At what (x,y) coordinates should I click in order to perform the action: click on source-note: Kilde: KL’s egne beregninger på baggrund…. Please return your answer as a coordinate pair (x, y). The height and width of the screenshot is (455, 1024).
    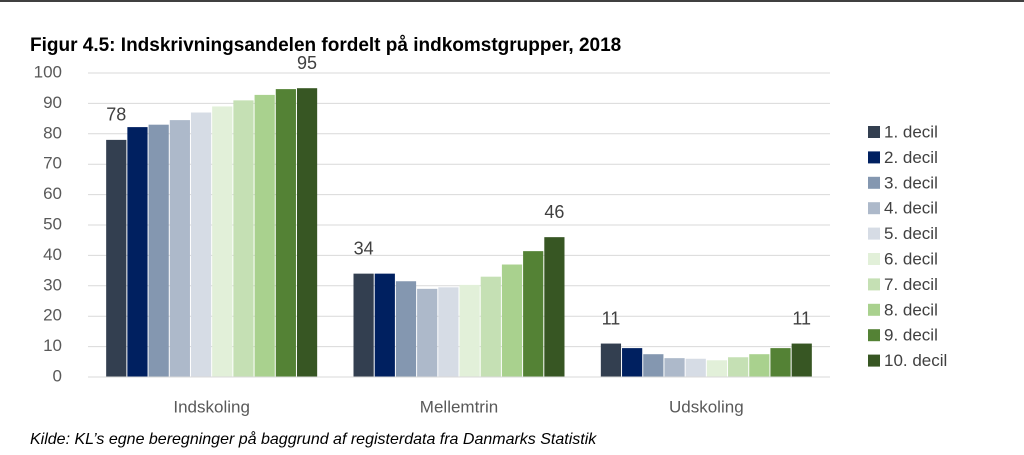
    Looking at the image, I should click on (313, 439).